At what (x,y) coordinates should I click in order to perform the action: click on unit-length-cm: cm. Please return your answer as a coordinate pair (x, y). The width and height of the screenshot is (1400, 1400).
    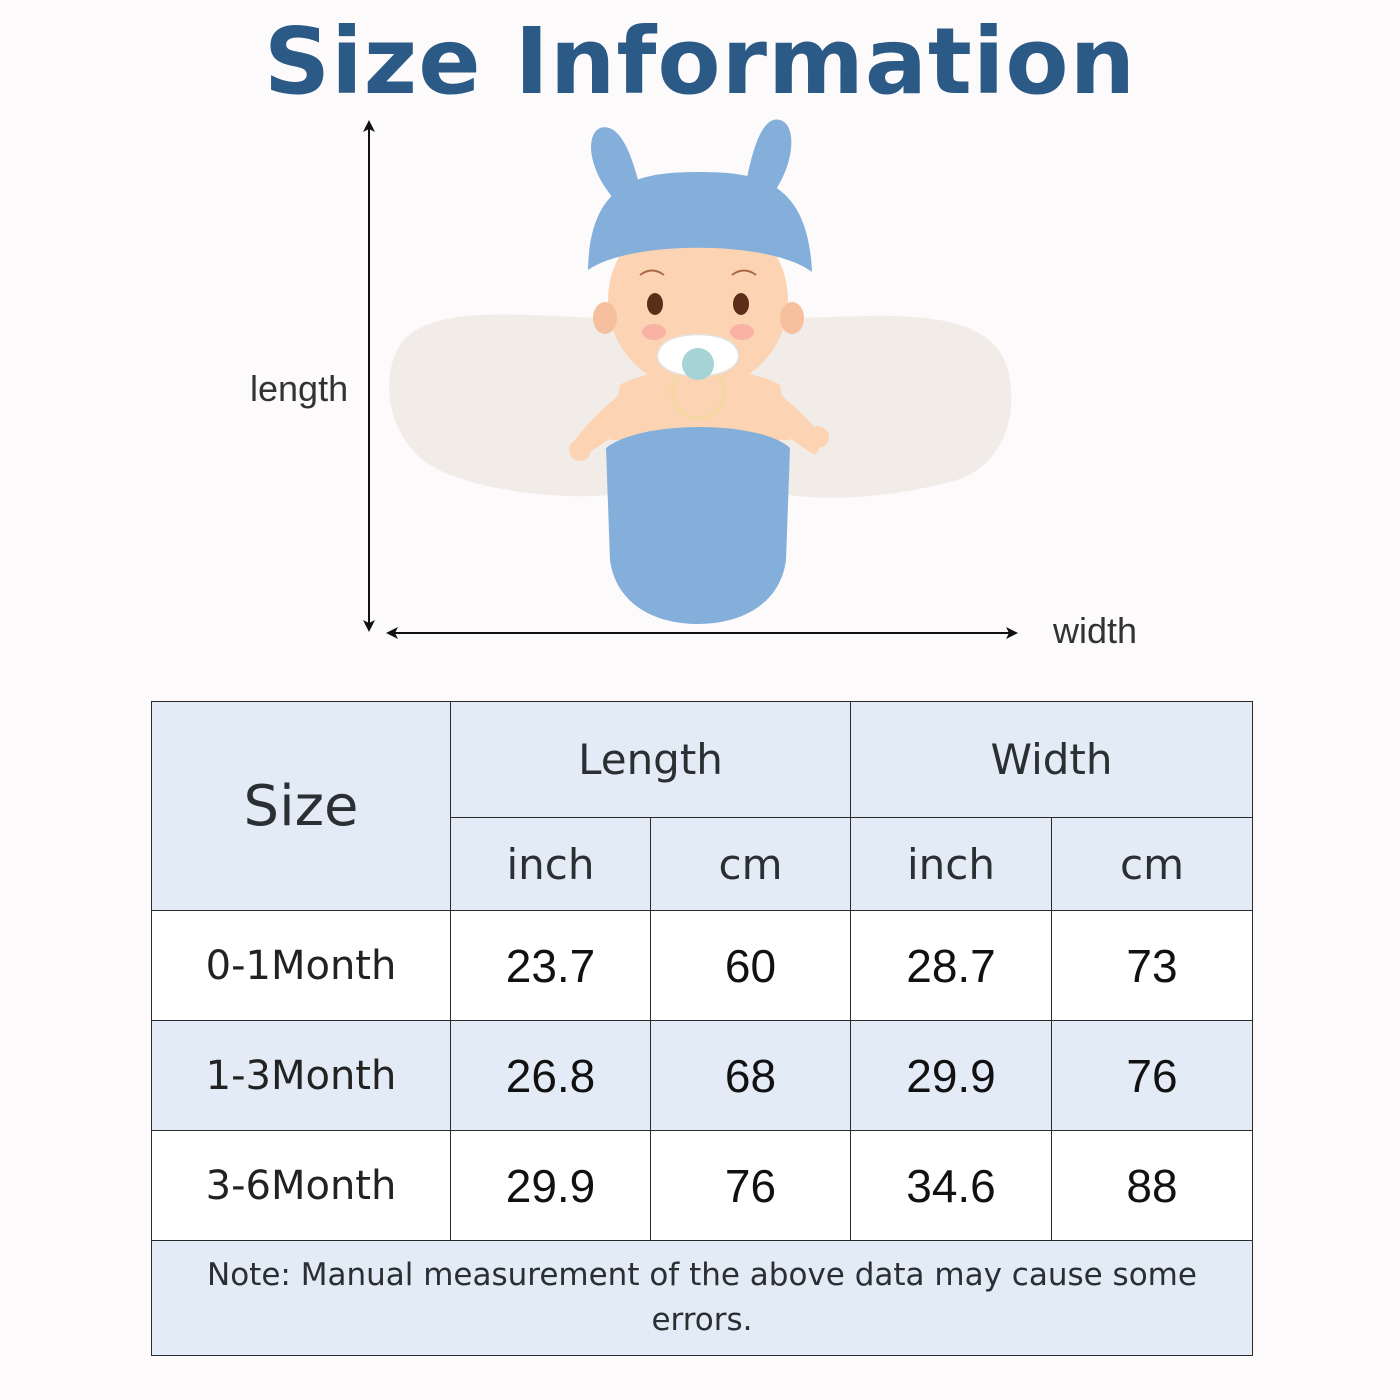
    Looking at the image, I should click on (750, 864).